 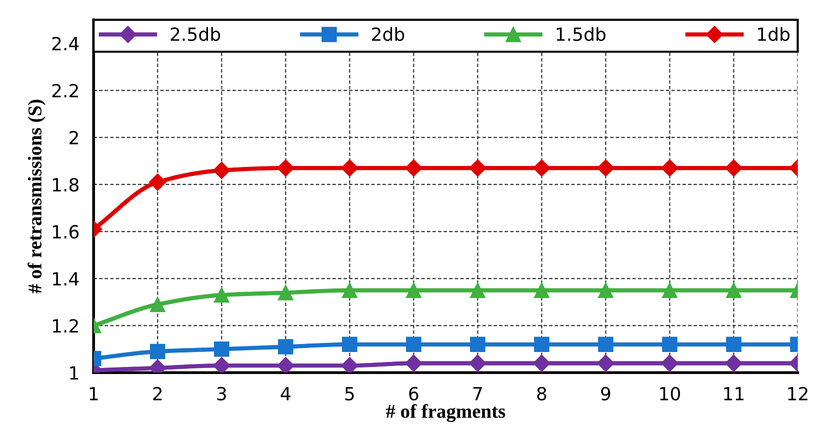 What do you see at coordinates (670, 393) in the screenshot?
I see `x-tick-label: 10` at bounding box center [670, 393].